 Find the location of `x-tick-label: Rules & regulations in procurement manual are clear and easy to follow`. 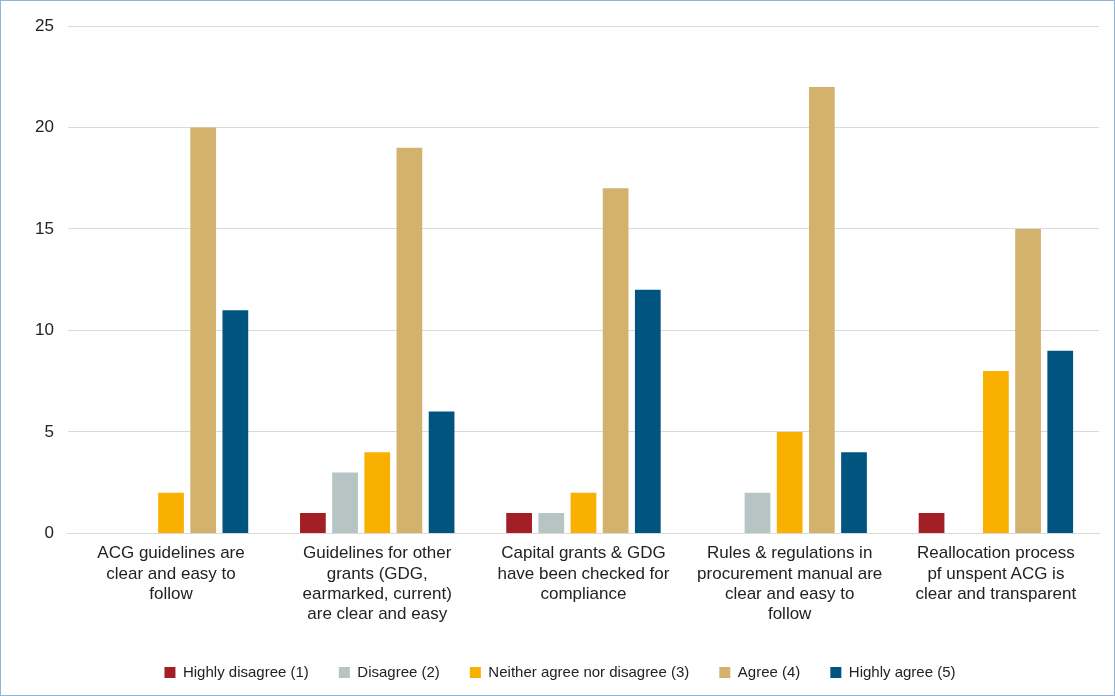

x-tick-label: Rules & regulations in procurement manual are clear and easy to follow is located at coordinates (790, 583).